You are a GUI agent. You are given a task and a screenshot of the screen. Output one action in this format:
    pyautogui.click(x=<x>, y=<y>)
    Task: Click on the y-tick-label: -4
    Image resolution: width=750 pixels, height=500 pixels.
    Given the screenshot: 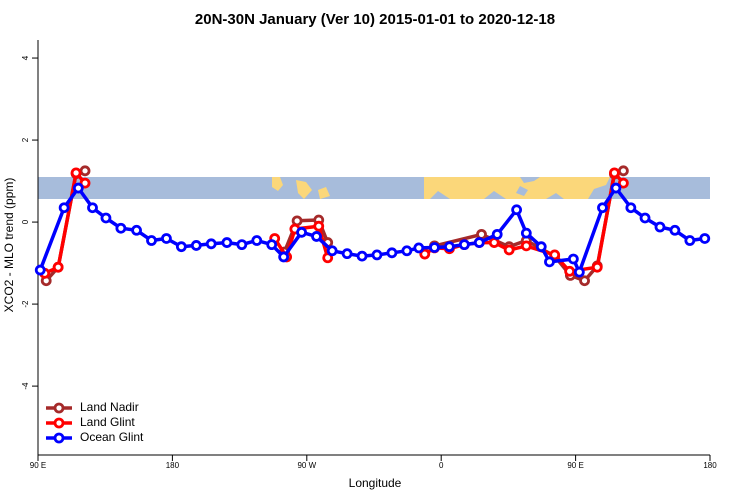 What is the action you would take?
    pyautogui.click(x=25, y=386)
    